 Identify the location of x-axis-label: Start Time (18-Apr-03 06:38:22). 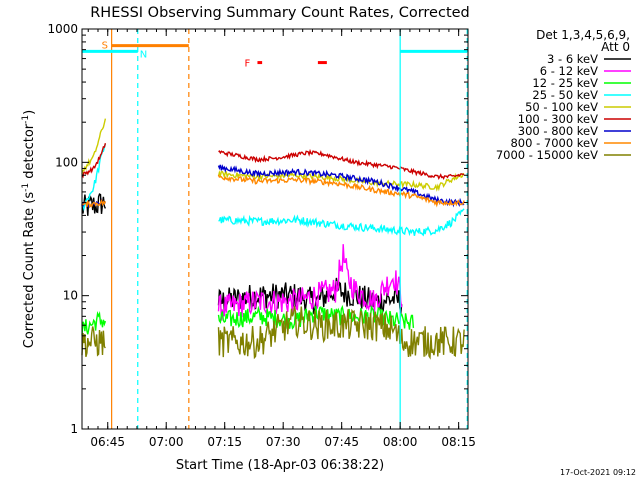
(280, 465).